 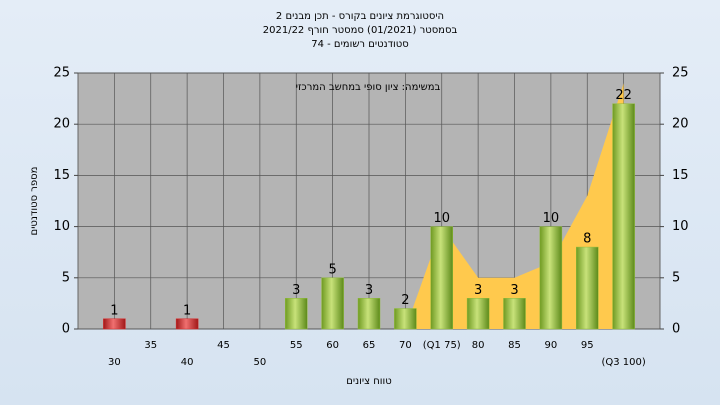 What do you see at coordinates (623, 95) in the screenshot?
I see `data-label: 22` at bounding box center [623, 95].